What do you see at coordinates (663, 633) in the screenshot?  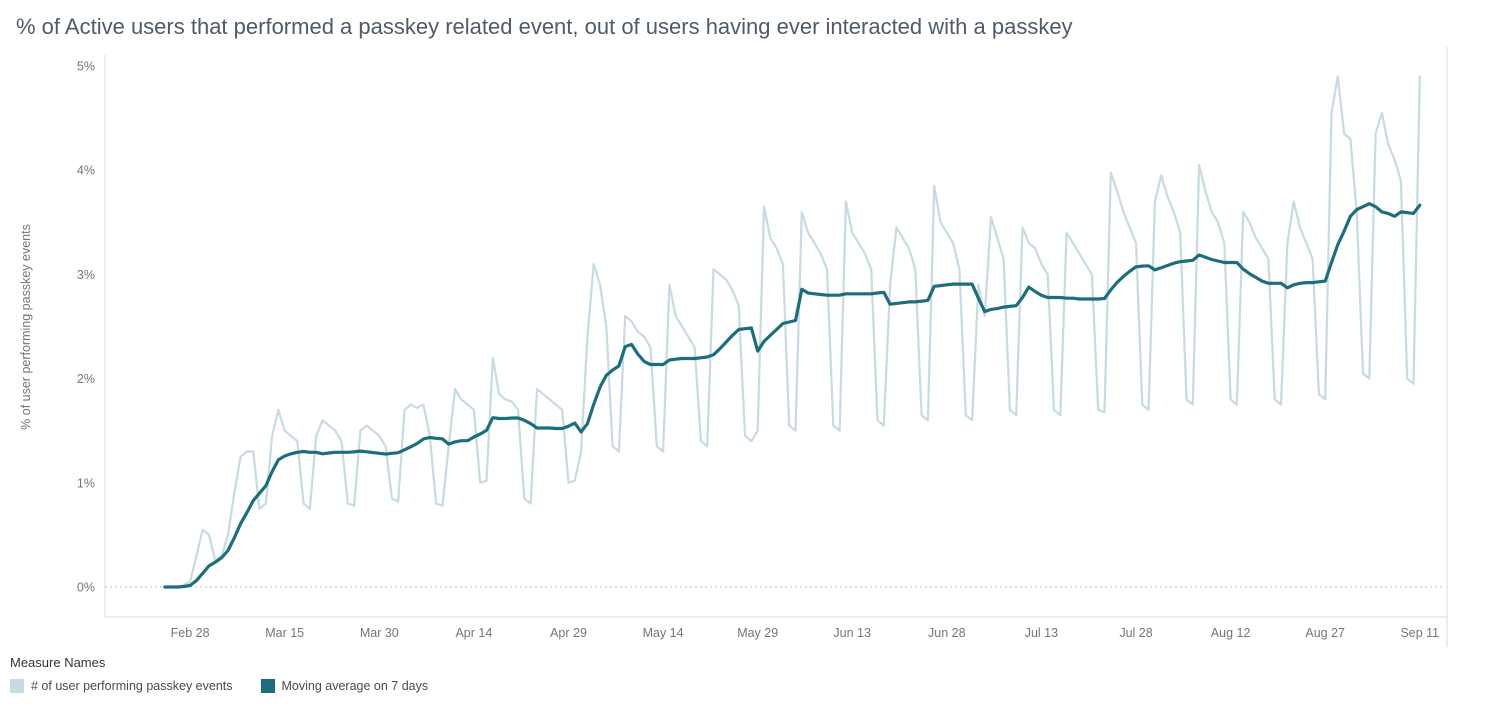 I see `x-tick-label: May 14` at bounding box center [663, 633].